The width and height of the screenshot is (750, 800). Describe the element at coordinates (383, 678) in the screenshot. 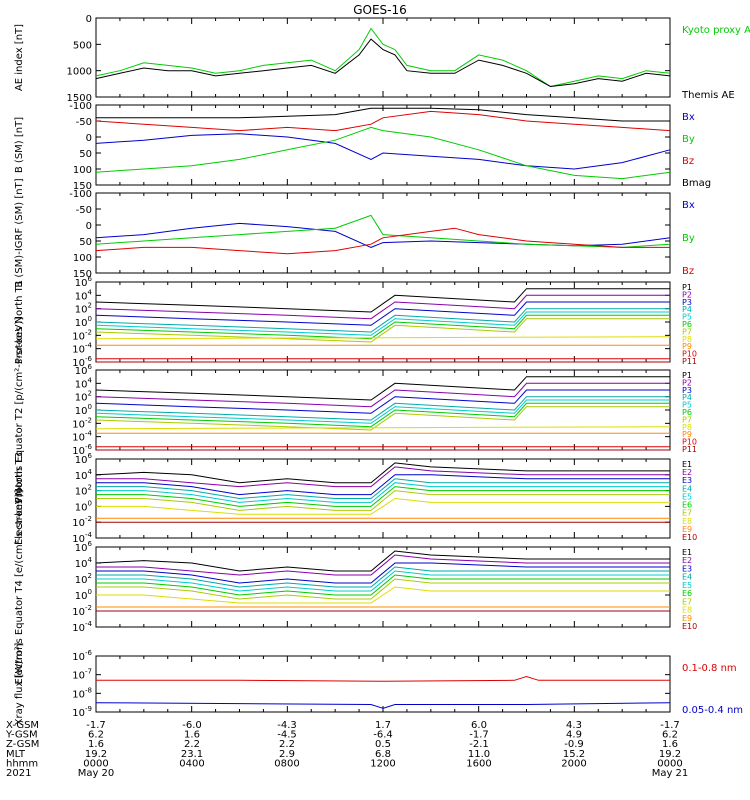

I see `series-line-0.1-0.8-nm` at that location.